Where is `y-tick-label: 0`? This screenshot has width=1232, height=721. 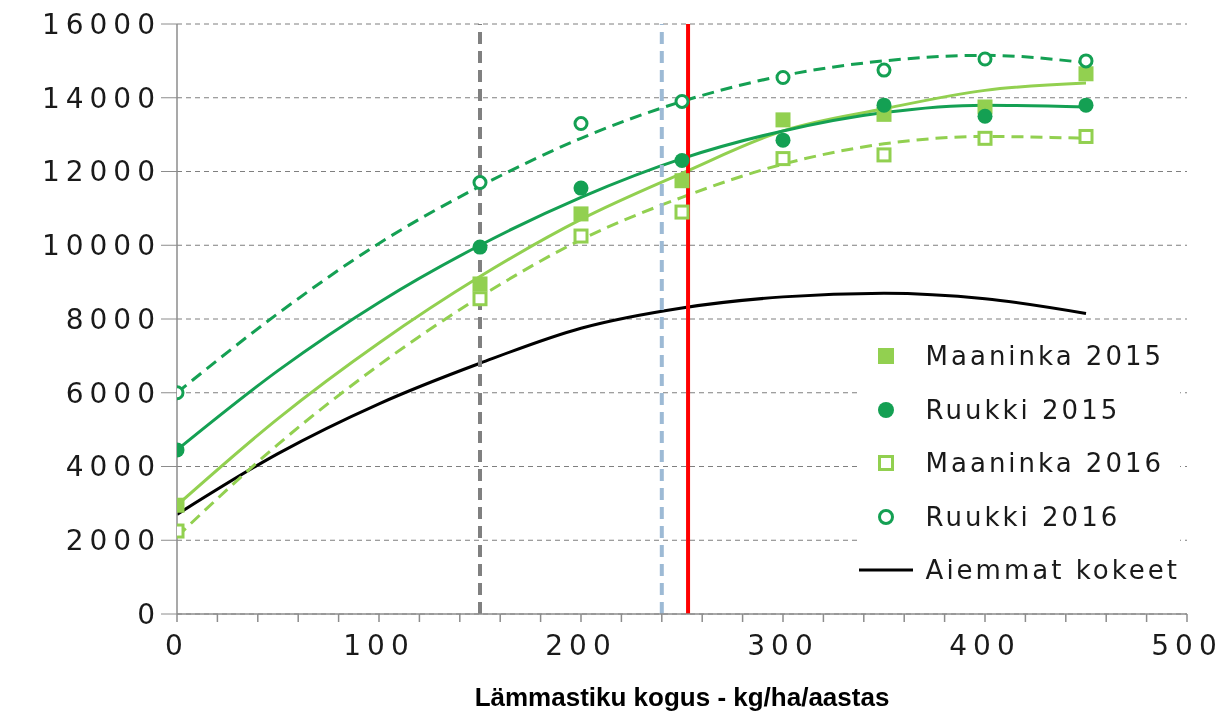
y-tick-label: 0 is located at coordinates (149, 614).